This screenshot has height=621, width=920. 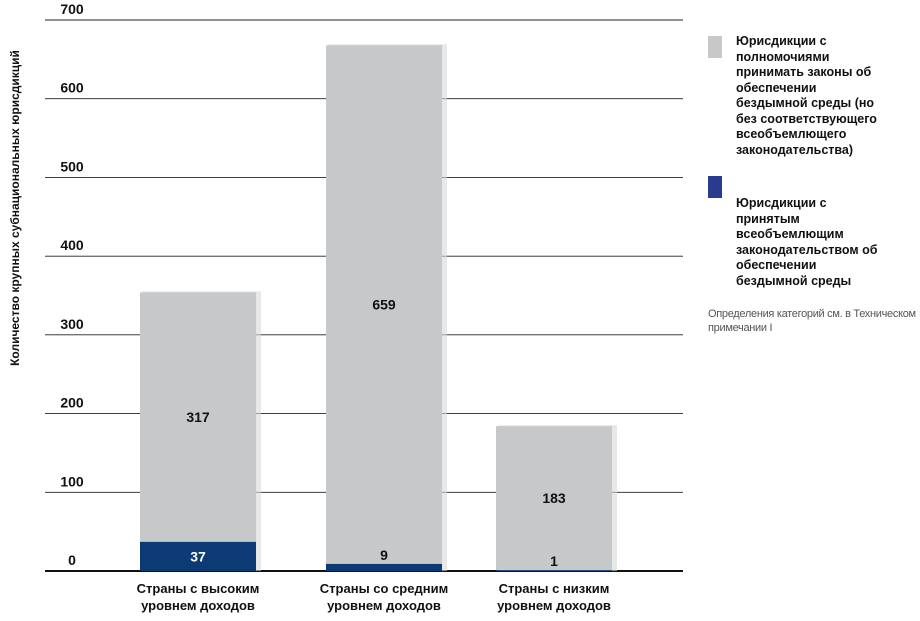 What do you see at coordinates (72, 88) in the screenshot?
I see `y-tick-600: 600` at bounding box center [72, 88].